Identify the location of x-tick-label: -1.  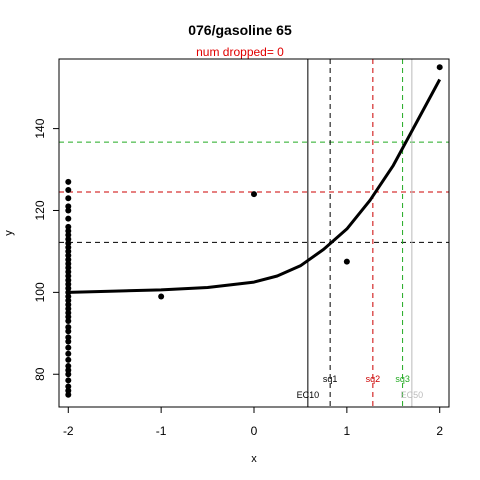
(161, 431).